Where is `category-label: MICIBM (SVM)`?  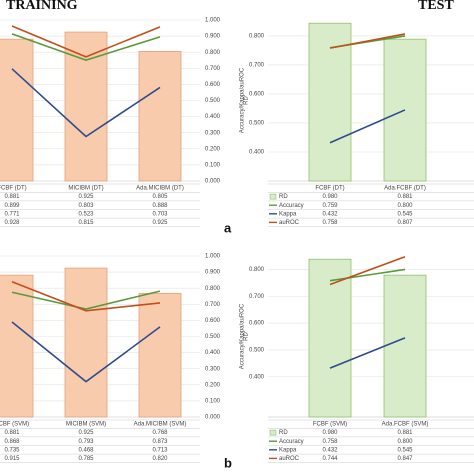
category-label: MICIBM (SVM) is located at coordinates (86, 425).